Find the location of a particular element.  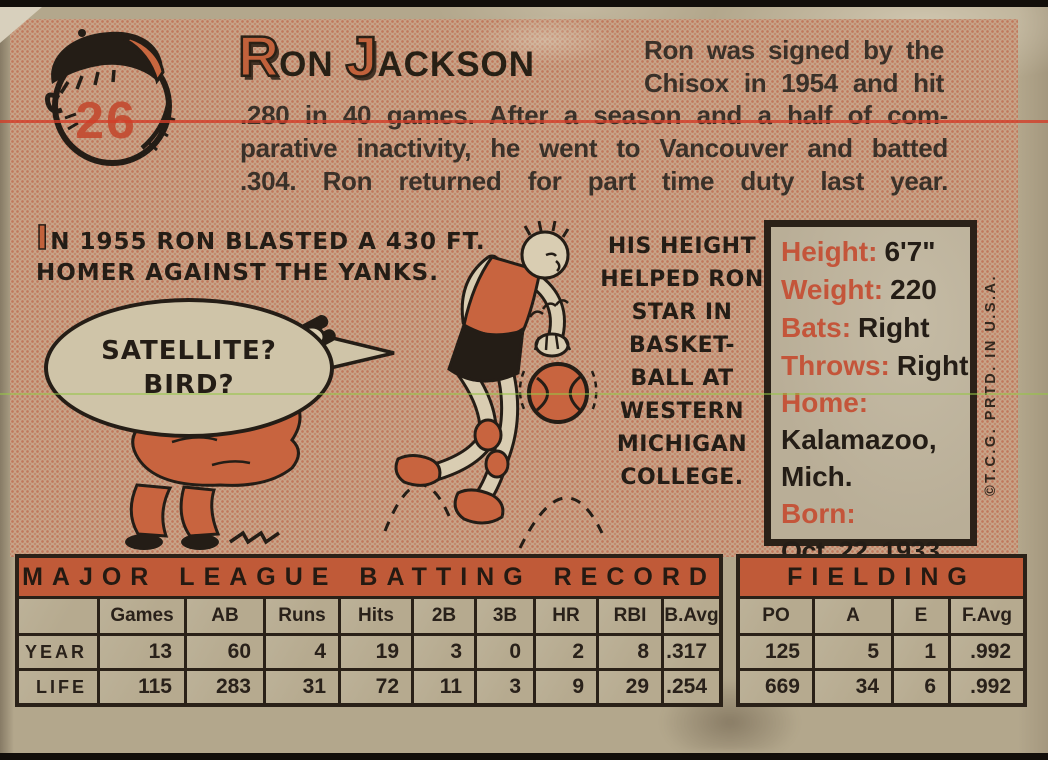

height-value: 6'7" is located at coordinates (910, 251).